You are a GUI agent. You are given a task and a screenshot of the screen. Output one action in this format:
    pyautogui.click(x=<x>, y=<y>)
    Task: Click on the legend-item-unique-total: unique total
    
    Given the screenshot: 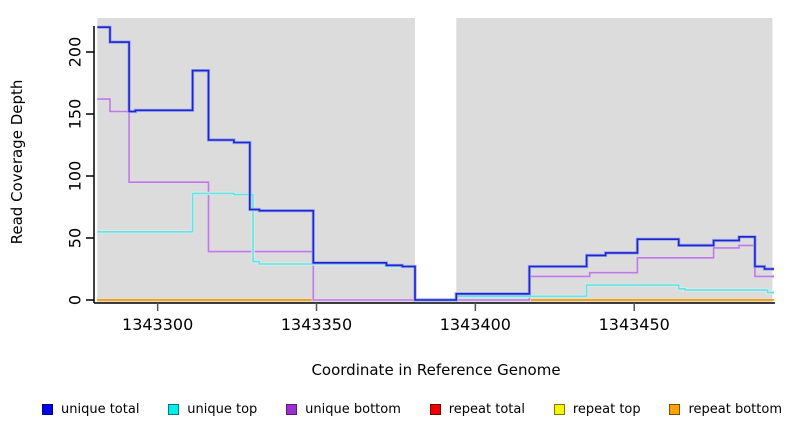 What is the action you would take?
    pyautogui.click(x=90, y=409)
    